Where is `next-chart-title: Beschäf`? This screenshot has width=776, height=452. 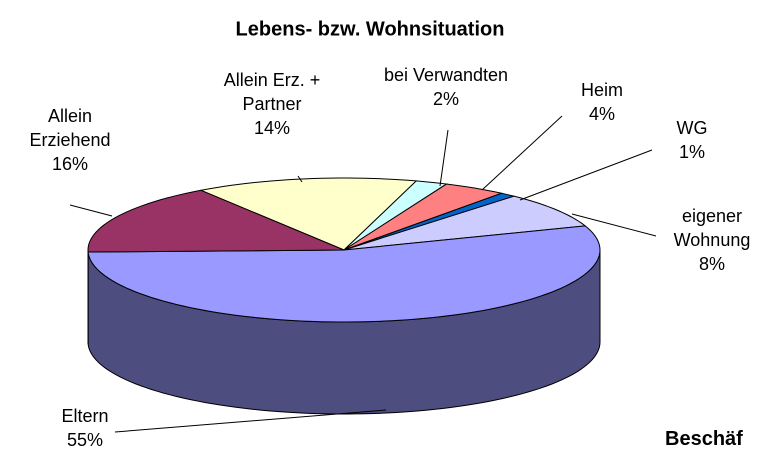 next-chart-title: Beschäf is located at coordinates (704, 439).